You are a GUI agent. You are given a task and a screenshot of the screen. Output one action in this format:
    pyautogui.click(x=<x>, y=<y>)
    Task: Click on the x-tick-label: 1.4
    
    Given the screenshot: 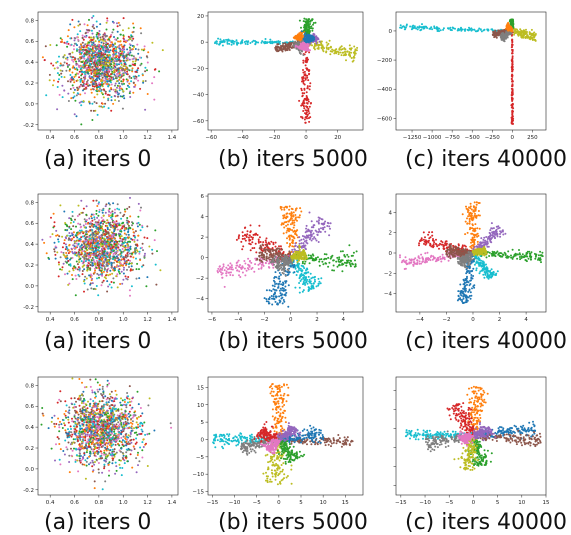 What is the action you would take?
    pyautogui.click(x=172, y=138)
    